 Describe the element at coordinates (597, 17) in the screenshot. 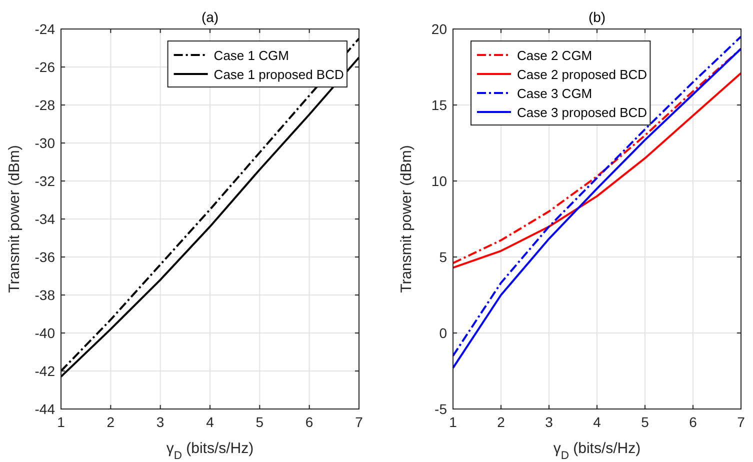

I see `chart-title: (b)` at that location.